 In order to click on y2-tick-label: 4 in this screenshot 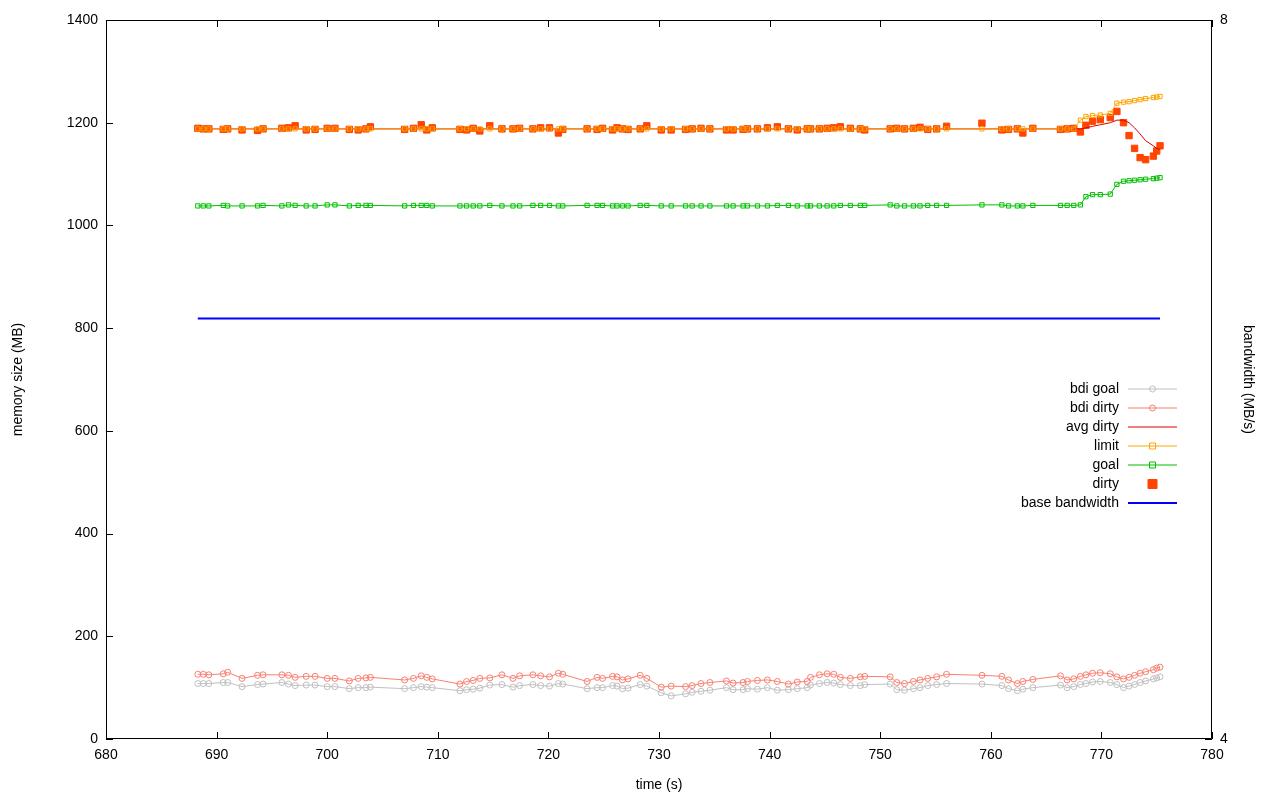, I will do `click(1224, 737)`.